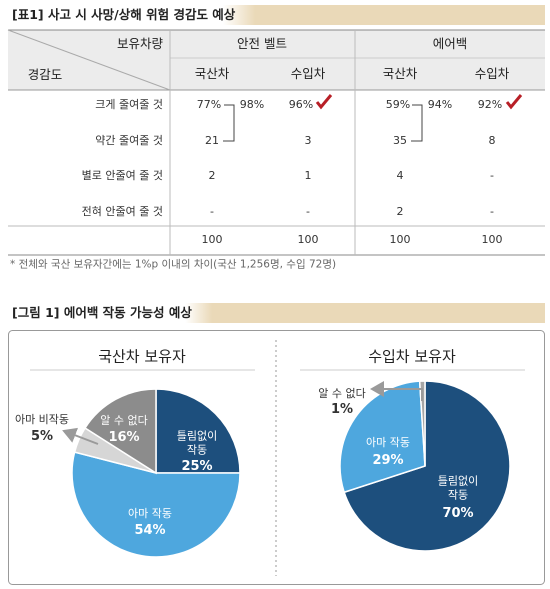 This screenshot has width=550, height=589. What do you see at coordinates (458, 513) in the screenshot?
I see `slice-value: 70%` at bounding box center [458, 513].